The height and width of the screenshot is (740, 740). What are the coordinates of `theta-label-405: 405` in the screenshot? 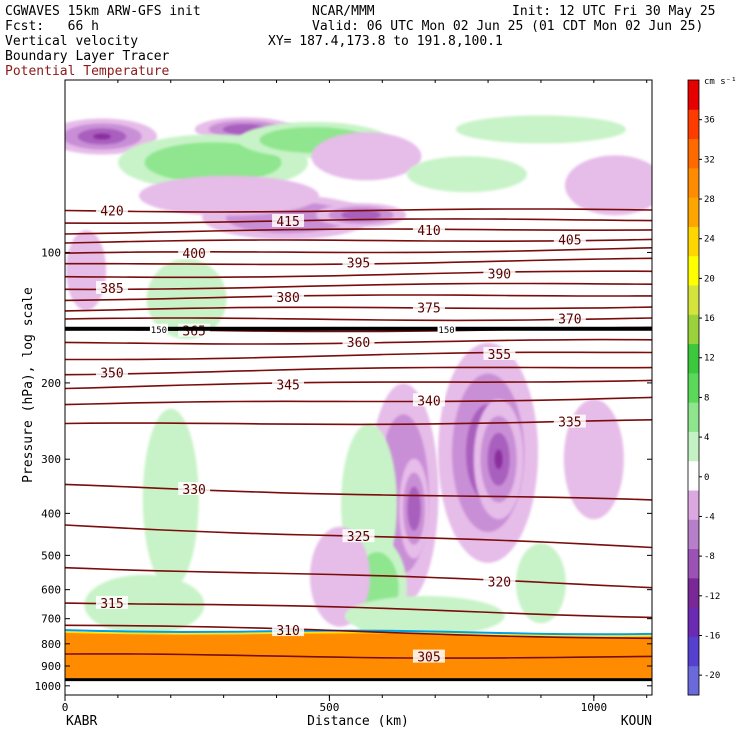 It's located at (569, 240).